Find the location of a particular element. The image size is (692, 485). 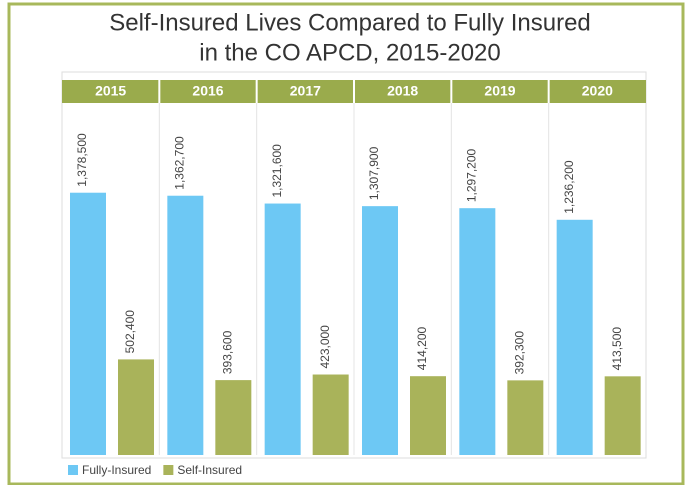

data-label: 392,300 is located at coordinates (520, 353).